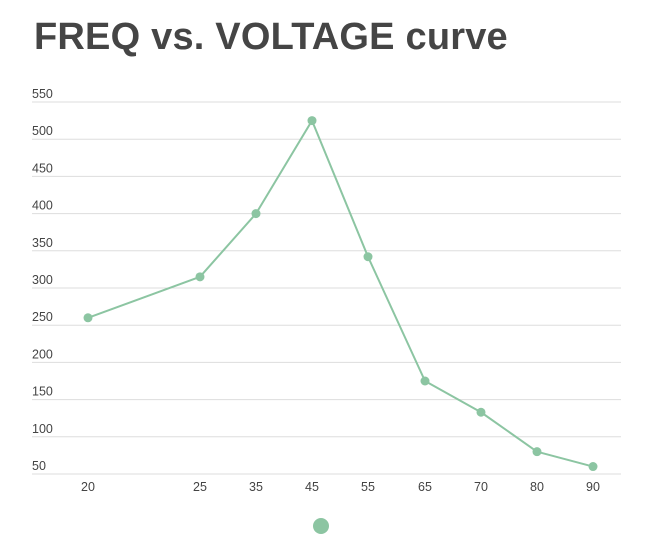 The image size is (655, 552). What do you see at coordinates (42, 392) in the screenshot?
I see `y-tick-label: 150` at bounding box center [42, 392].